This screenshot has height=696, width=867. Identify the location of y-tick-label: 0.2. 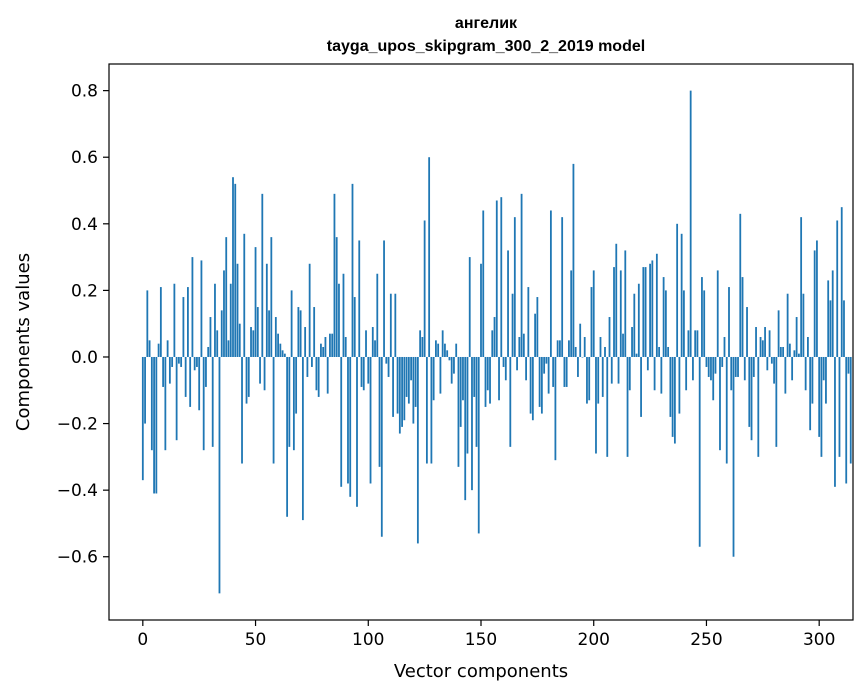
(84, 291).